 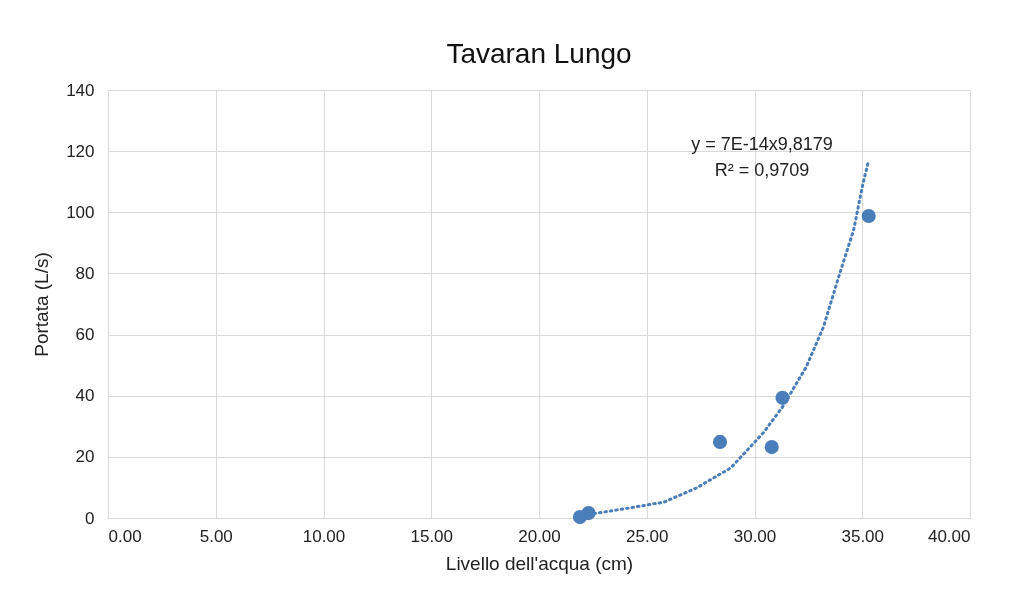 I want to click on chart-title: Tavaran Lungo, so click(x=539, y=53).